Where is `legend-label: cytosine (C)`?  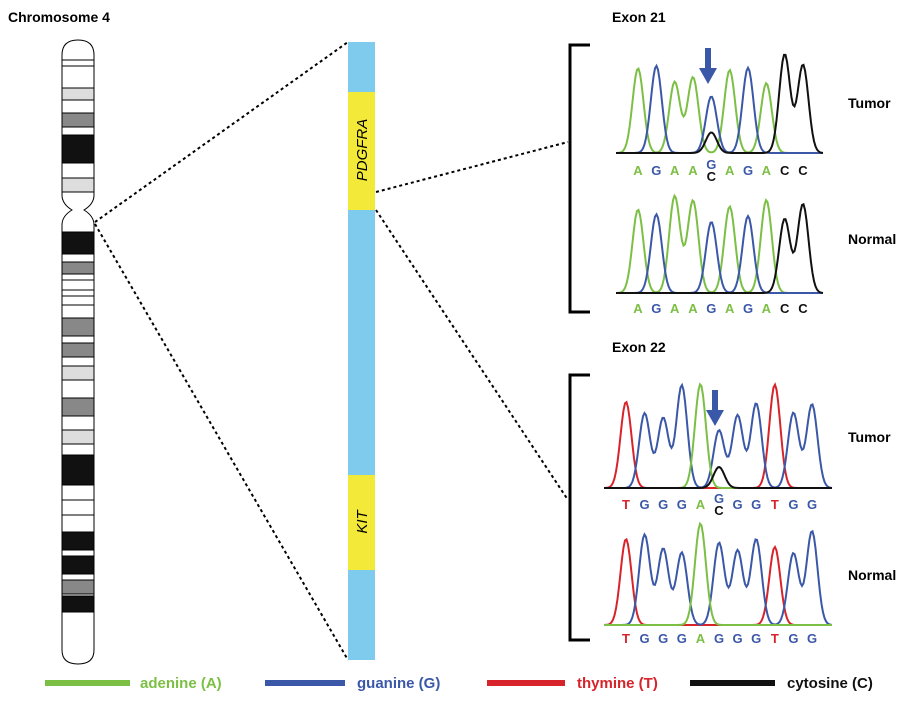
legend-label: cytosine (C) is located at coordinates (830, 683).